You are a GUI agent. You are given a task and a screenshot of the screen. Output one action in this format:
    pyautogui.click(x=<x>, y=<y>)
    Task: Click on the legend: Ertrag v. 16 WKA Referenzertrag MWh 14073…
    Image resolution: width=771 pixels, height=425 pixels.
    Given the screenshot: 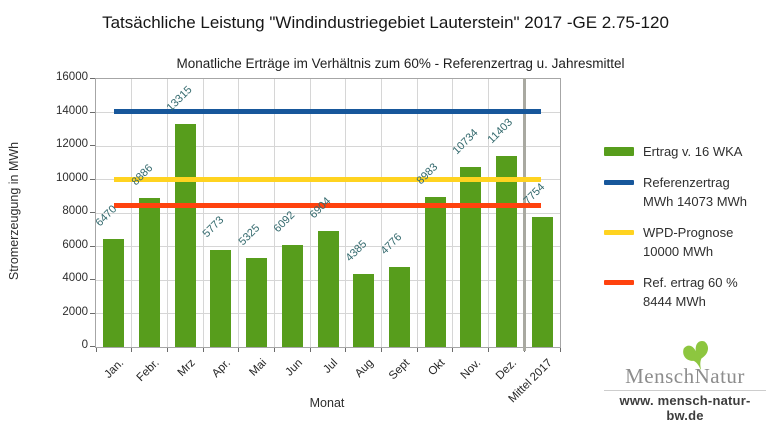 What is the action you would take?
    pyautogui.click(x=687, y=226)
    